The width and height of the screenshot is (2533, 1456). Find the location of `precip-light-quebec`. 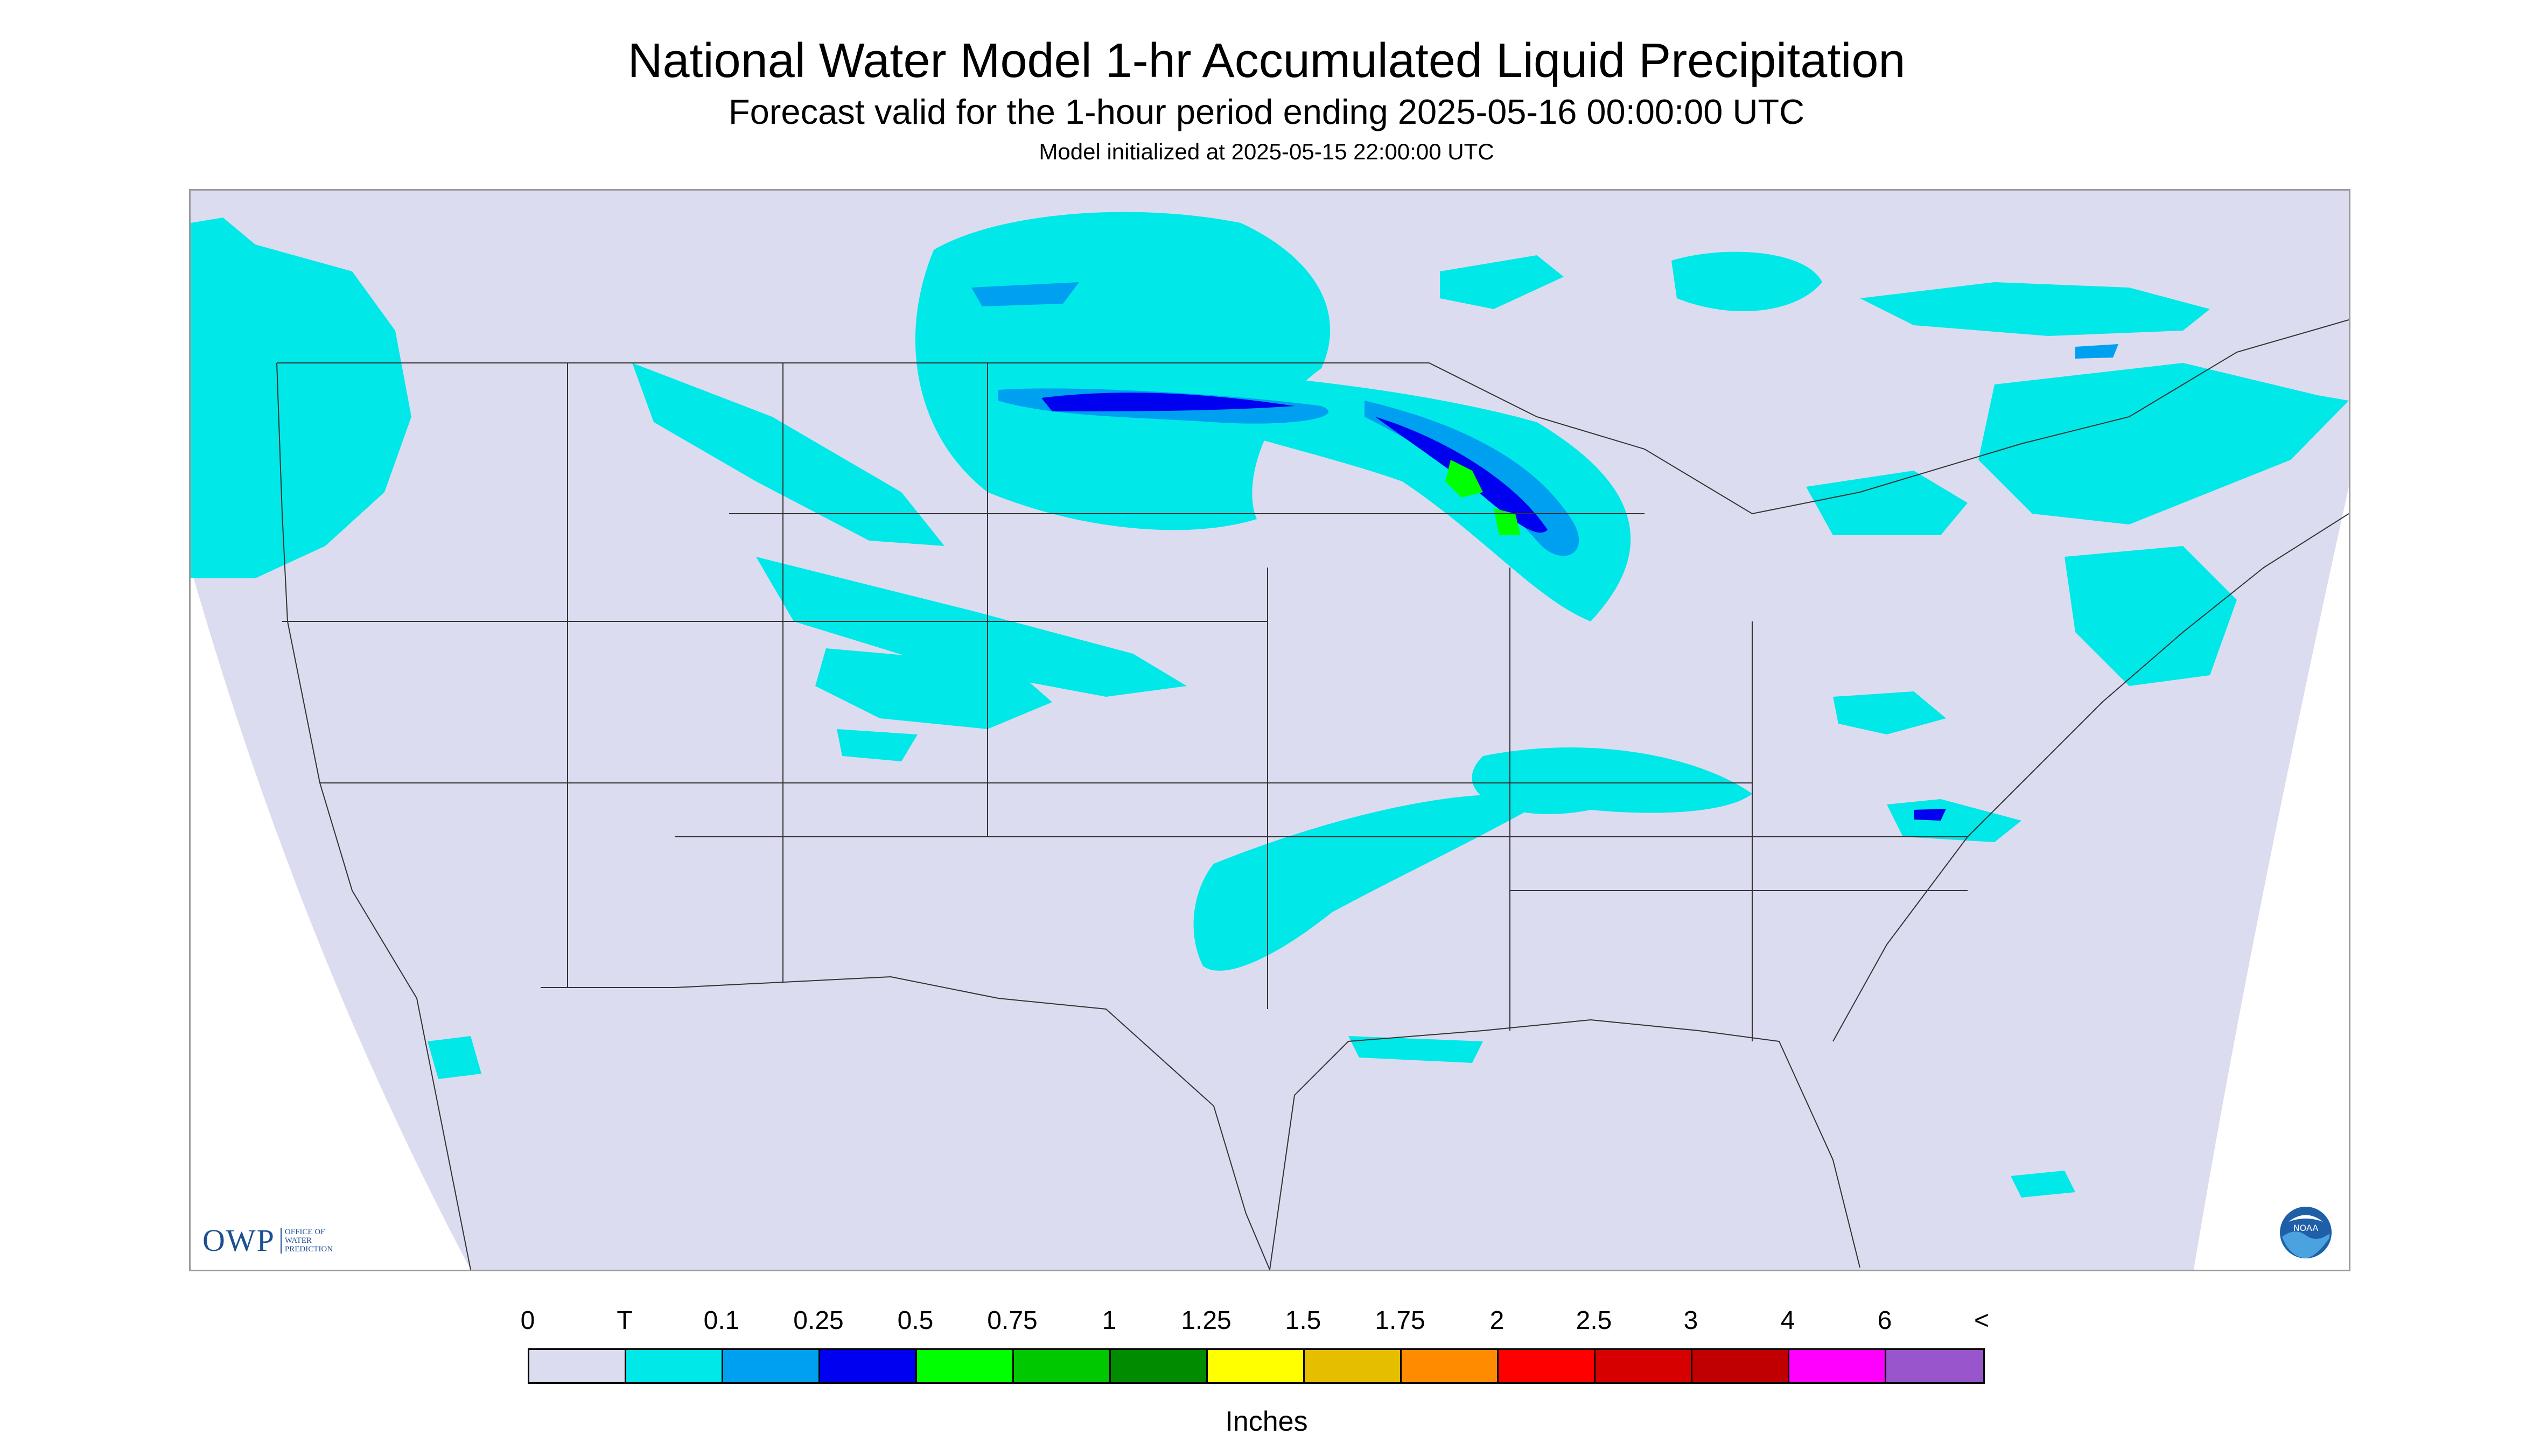

precip-light-quebec is located at coordinates (2096, 351).